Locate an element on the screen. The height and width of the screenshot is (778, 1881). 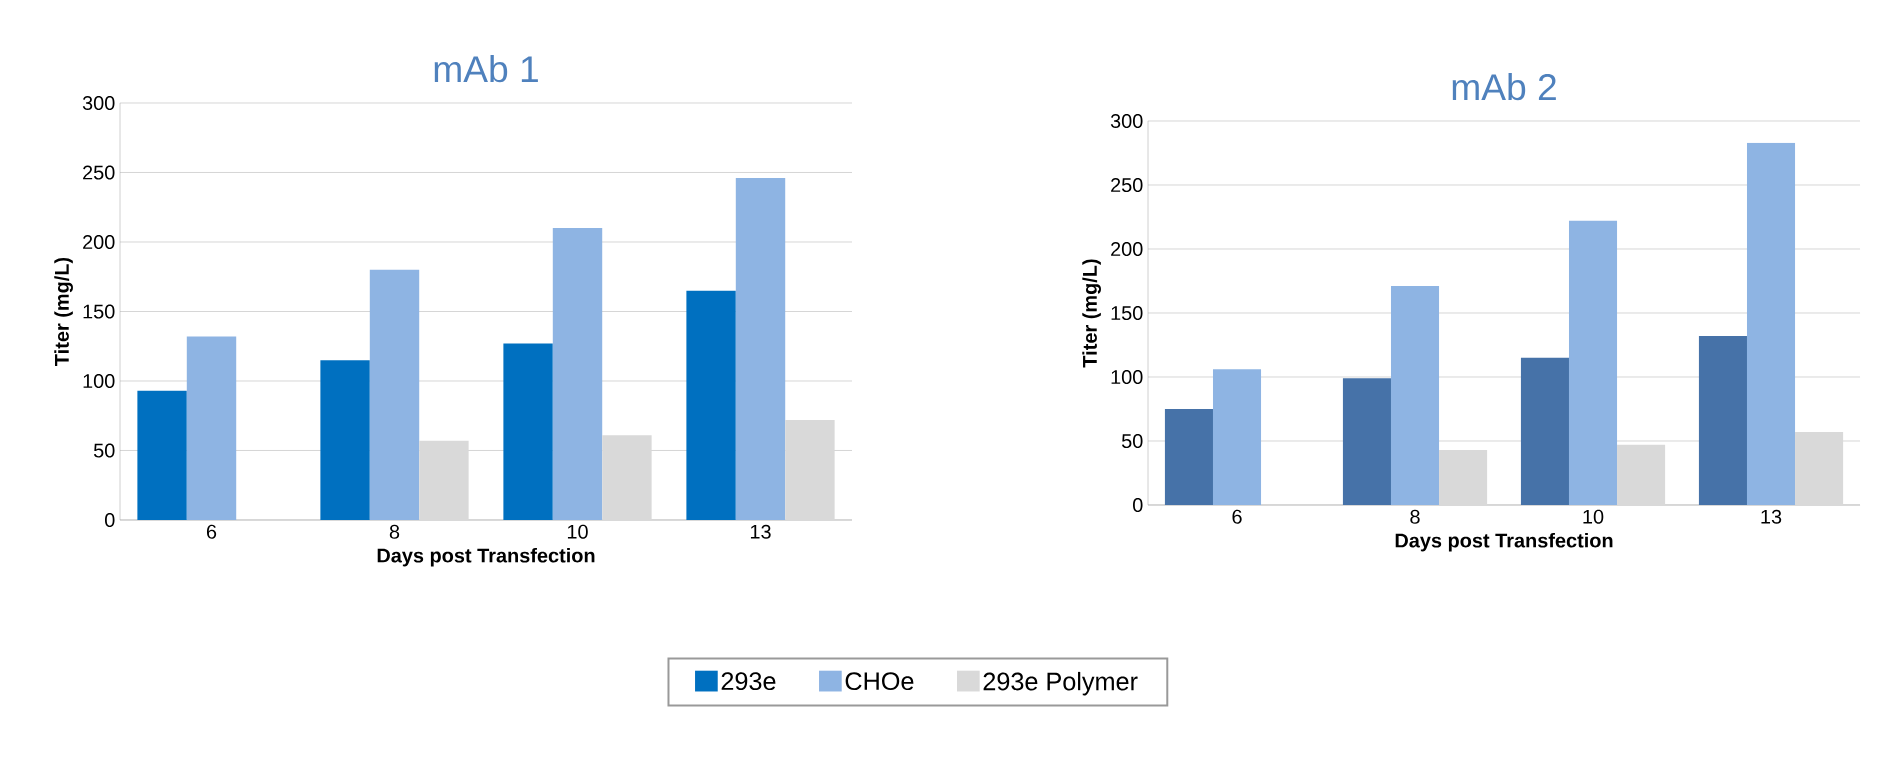
chart-title: mAb 1 is located at coordinates (486, 69).